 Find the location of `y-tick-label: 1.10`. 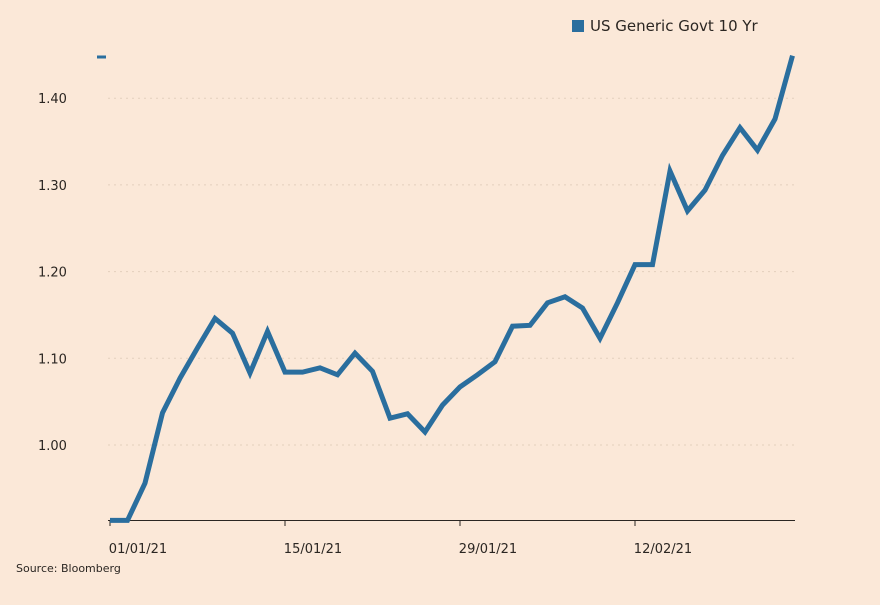

y-tick-label: 1.10 is located at coordinates (52, 359).